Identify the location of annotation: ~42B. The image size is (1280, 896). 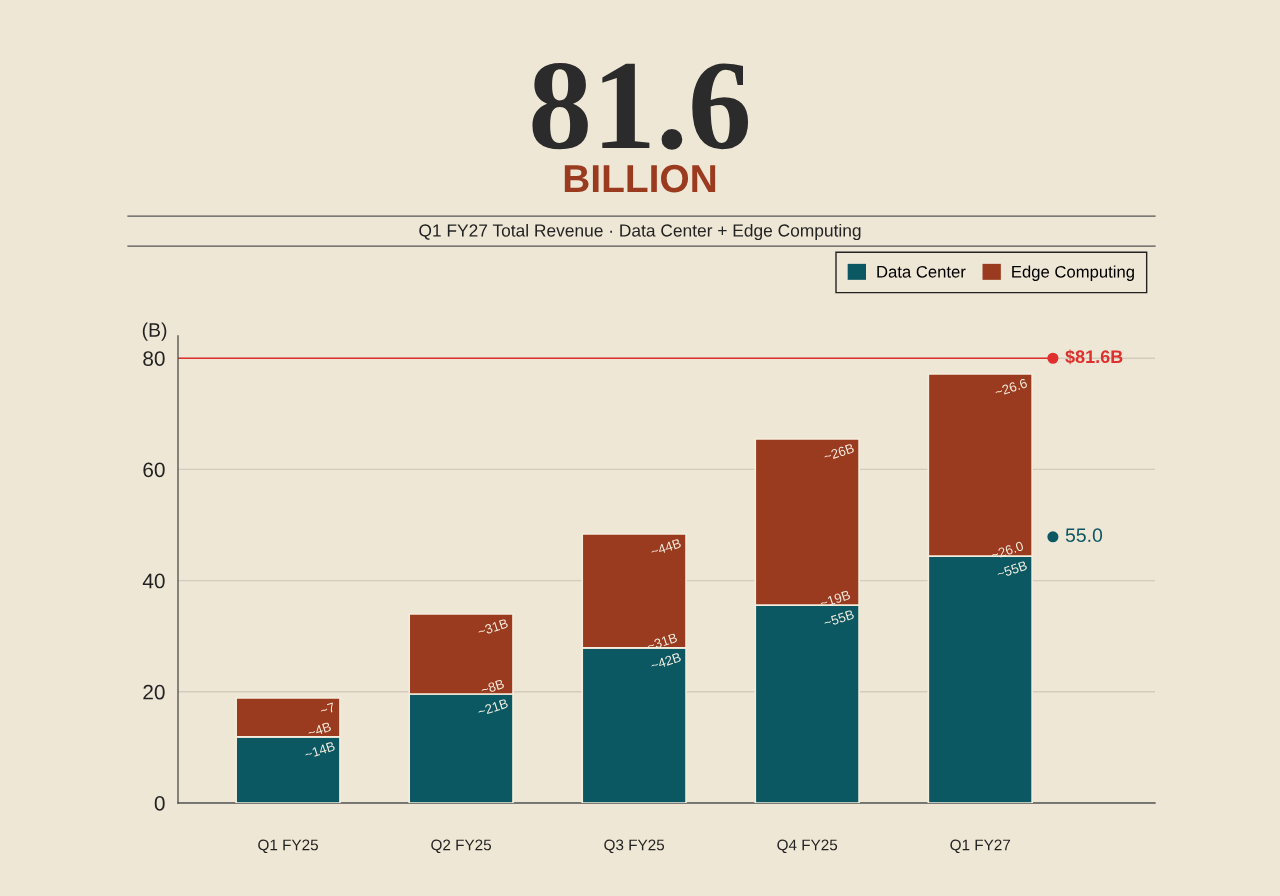
(666, 661).